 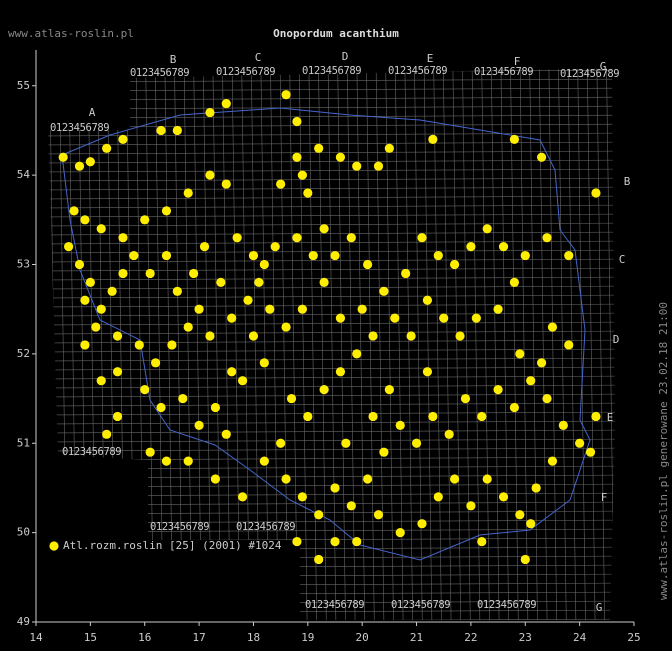 I want to click on x-tick-label: 23, so click(x=525, y=637).